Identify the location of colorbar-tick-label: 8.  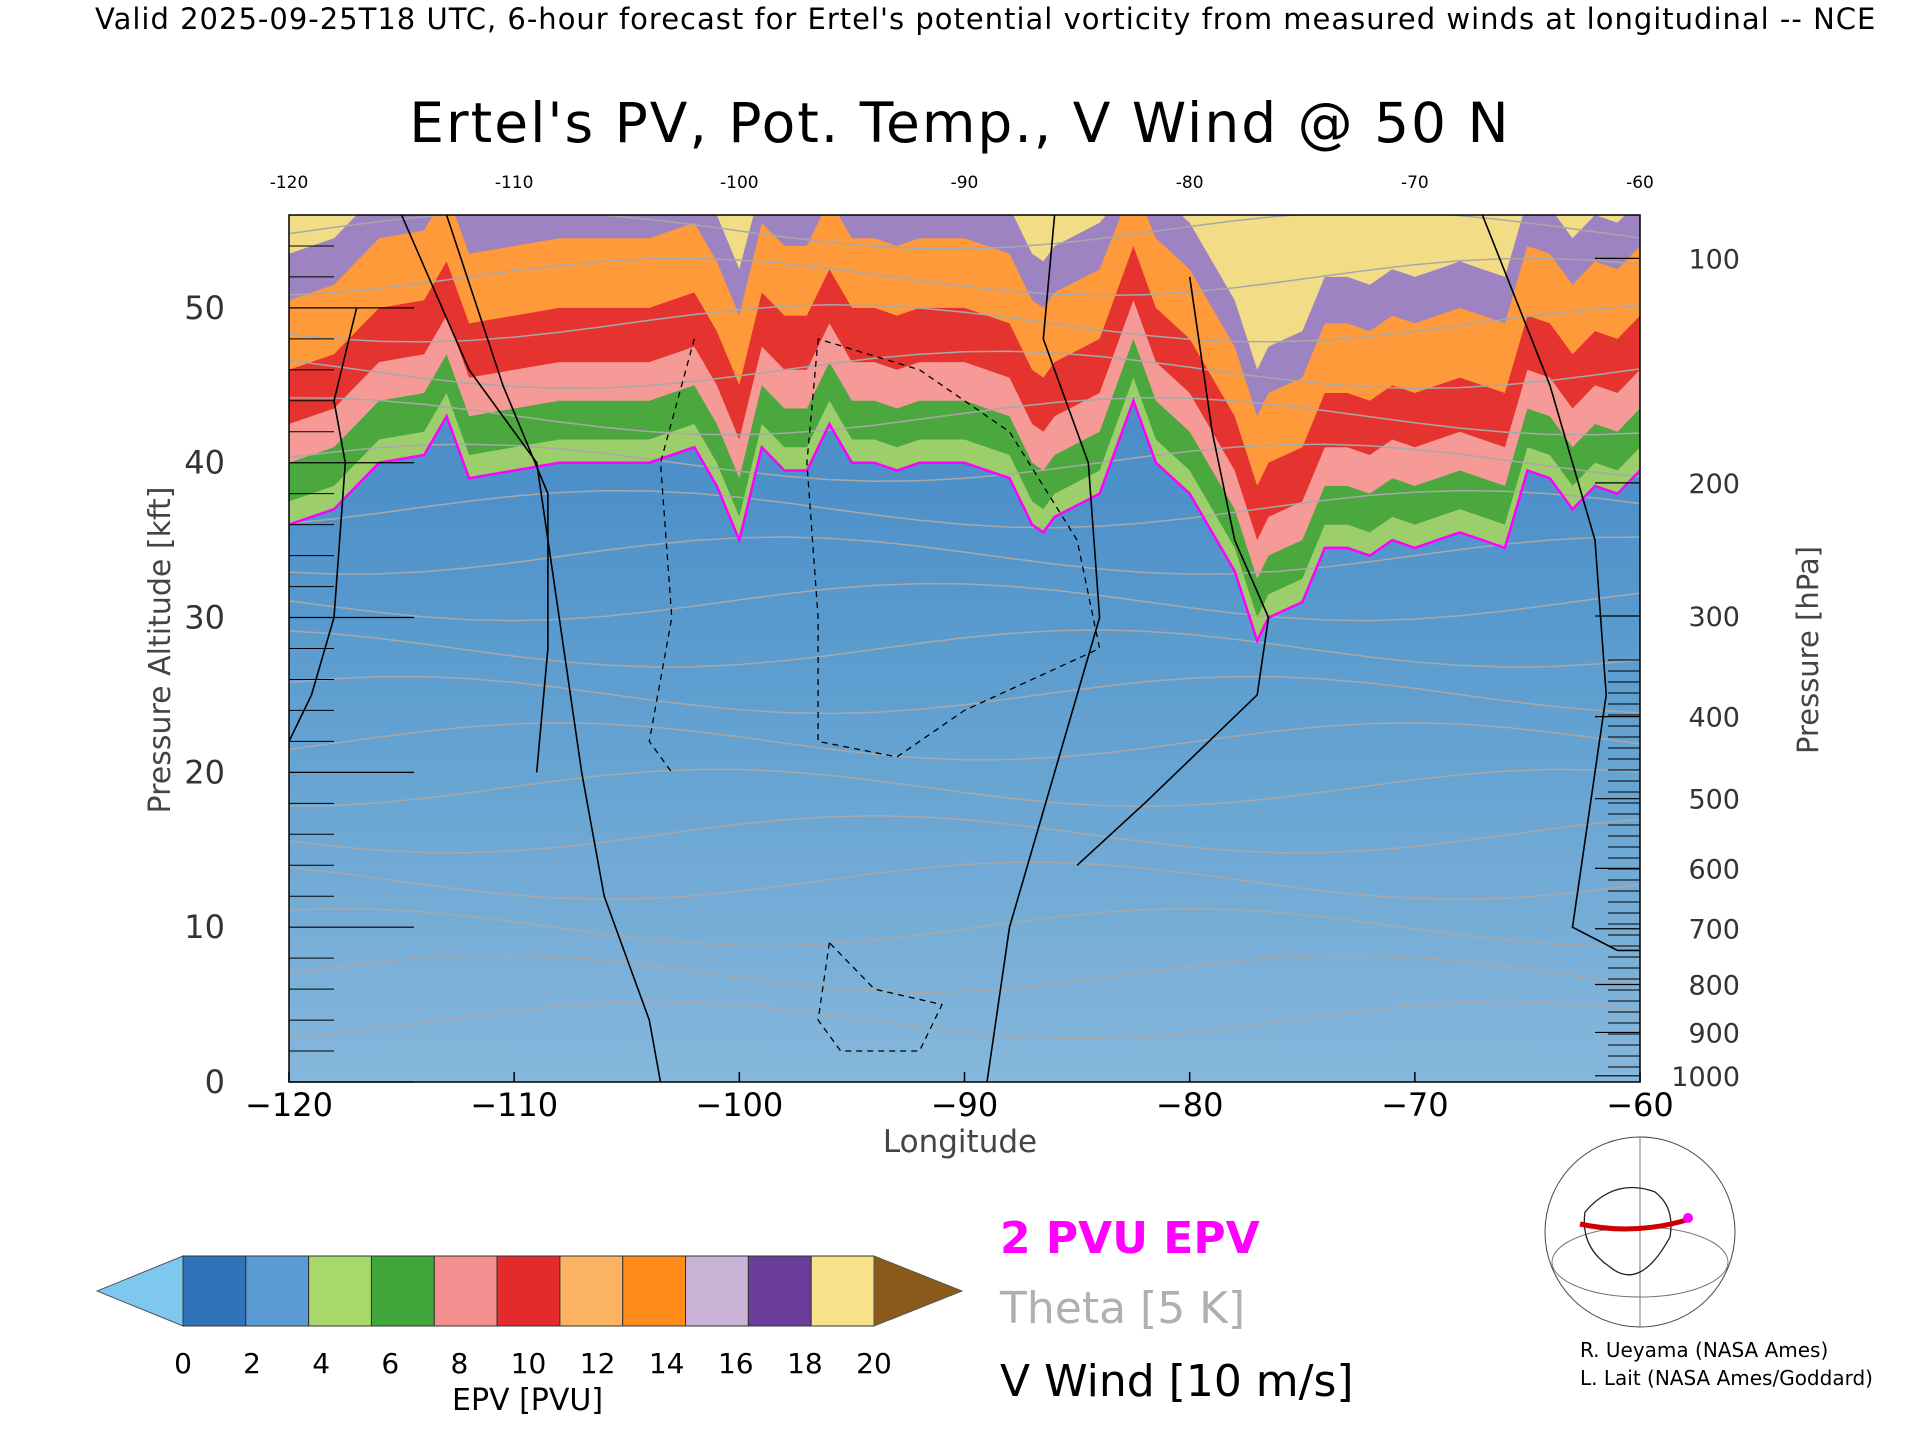
(459, 1363).